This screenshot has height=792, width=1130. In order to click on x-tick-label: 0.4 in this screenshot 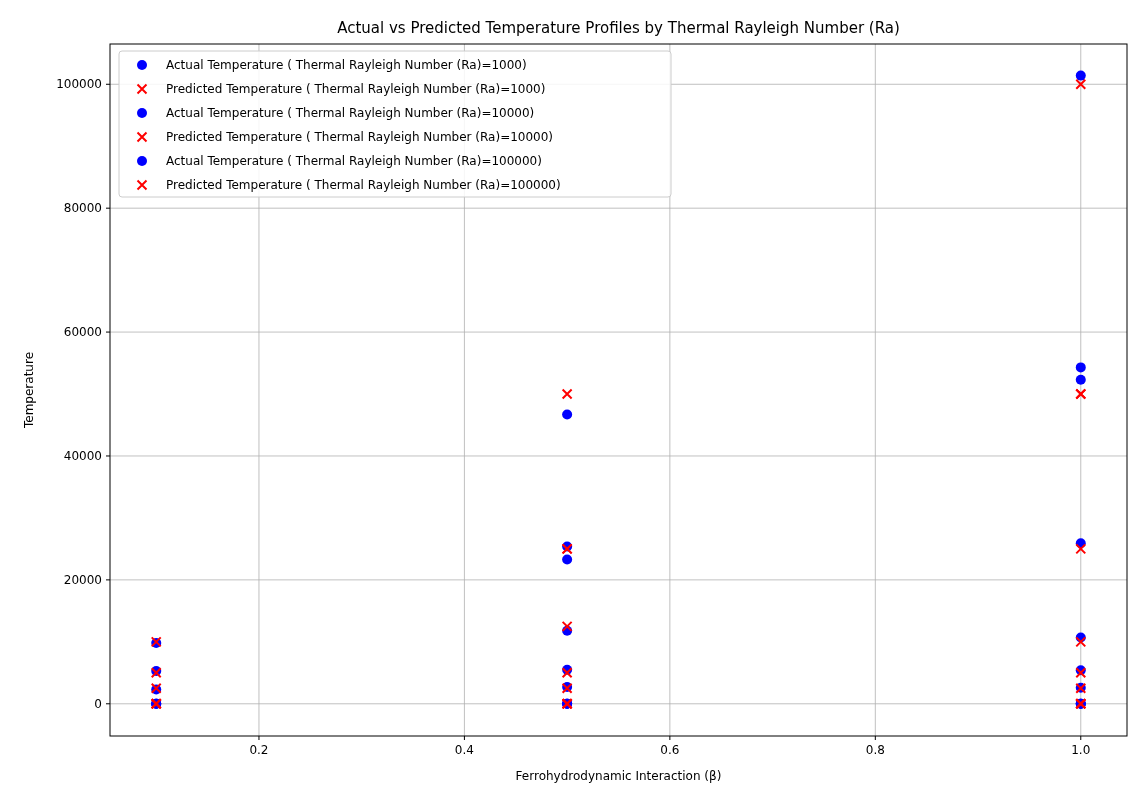, I will do `click(464, 750)`.